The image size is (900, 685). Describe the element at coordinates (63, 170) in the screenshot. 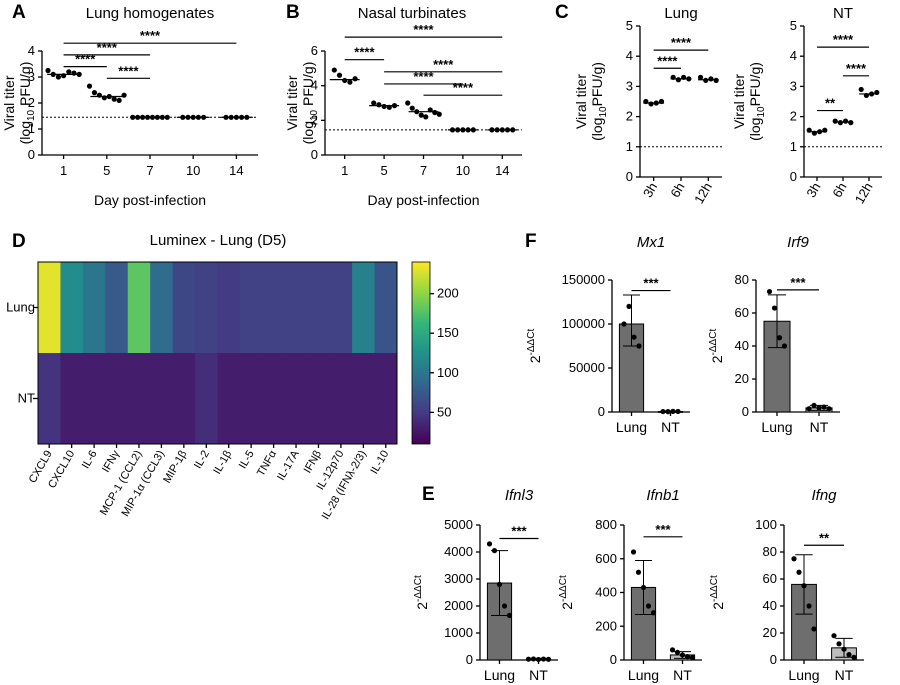

I see `x-tick-label: 1` at that location.